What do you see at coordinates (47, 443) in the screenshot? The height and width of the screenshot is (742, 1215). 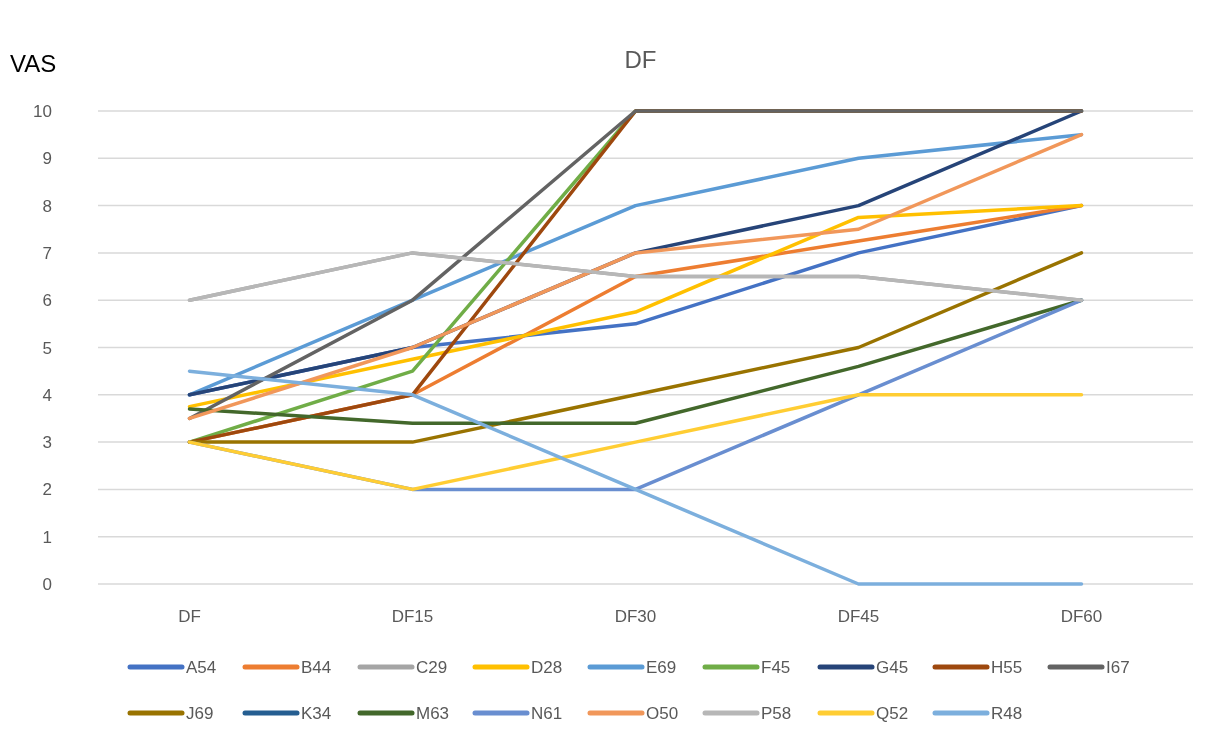 I see `y-tick-label: 3` at bounding box center [47, 443].